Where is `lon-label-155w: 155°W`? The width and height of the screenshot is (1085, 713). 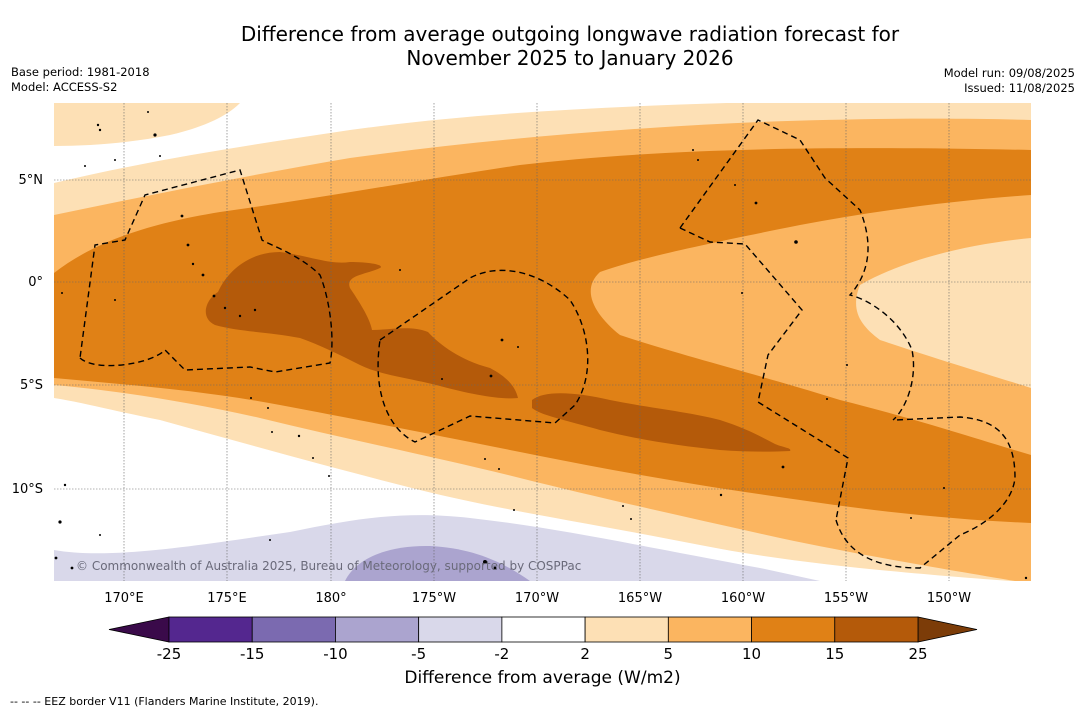
lon-label-155w: 155°W is located at coordinates (846, 598).